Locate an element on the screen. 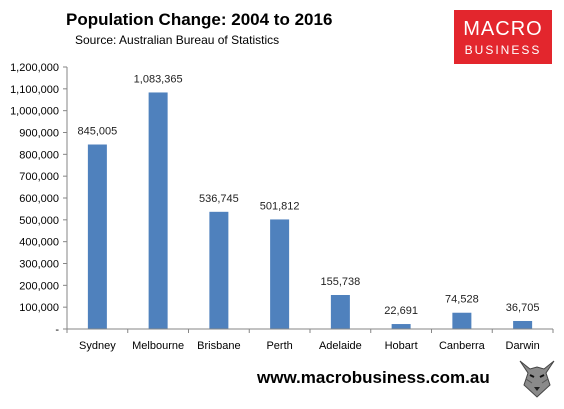 This screenshot has height=409, width=564. y-tick-label: 600,000 is located at coordinates (39, 199).